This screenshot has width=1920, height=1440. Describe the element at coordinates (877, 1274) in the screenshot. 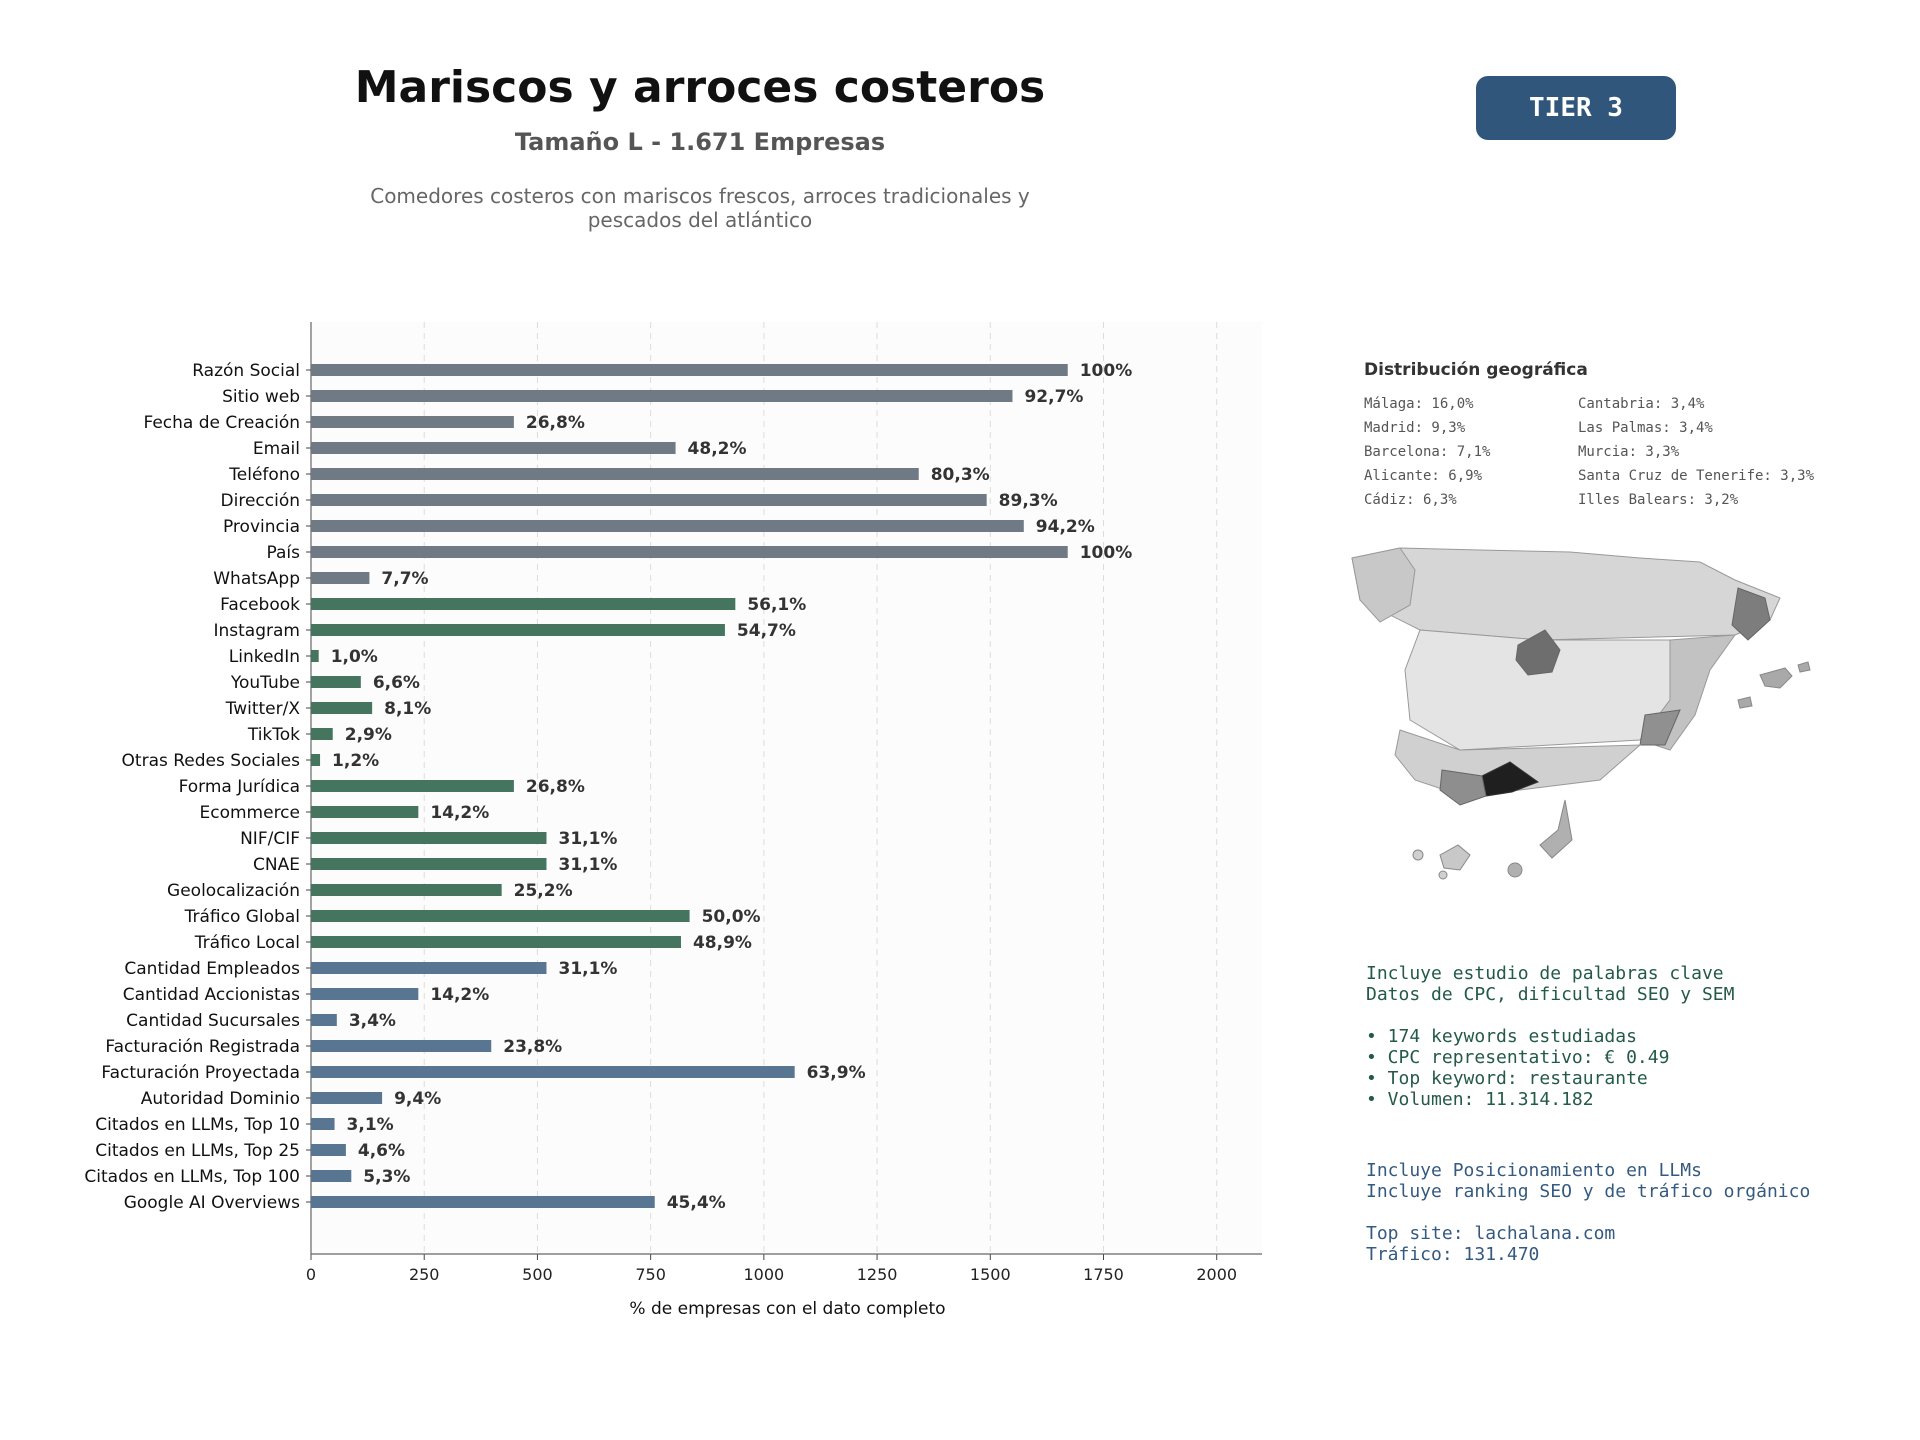

I see `x-tick-label: 1250` at that location.